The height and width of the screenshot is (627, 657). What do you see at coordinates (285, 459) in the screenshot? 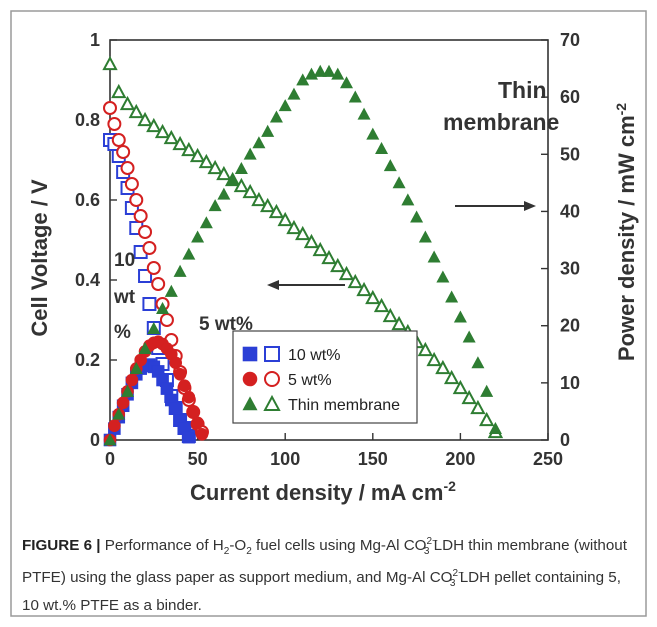
I see `x-tick-label: 100` at bounding box center [285, 459].